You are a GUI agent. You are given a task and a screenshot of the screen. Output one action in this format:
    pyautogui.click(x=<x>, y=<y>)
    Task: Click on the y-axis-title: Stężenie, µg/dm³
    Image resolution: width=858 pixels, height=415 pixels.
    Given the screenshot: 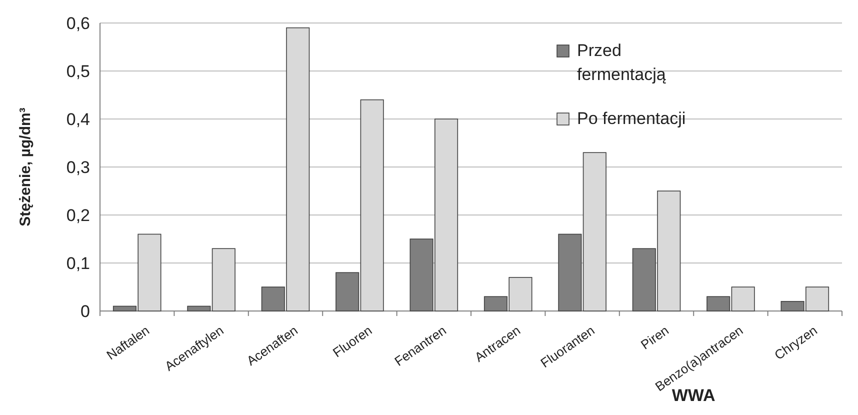 What is the action you would take?
    pyautogui.click(x=25, y=167)
    